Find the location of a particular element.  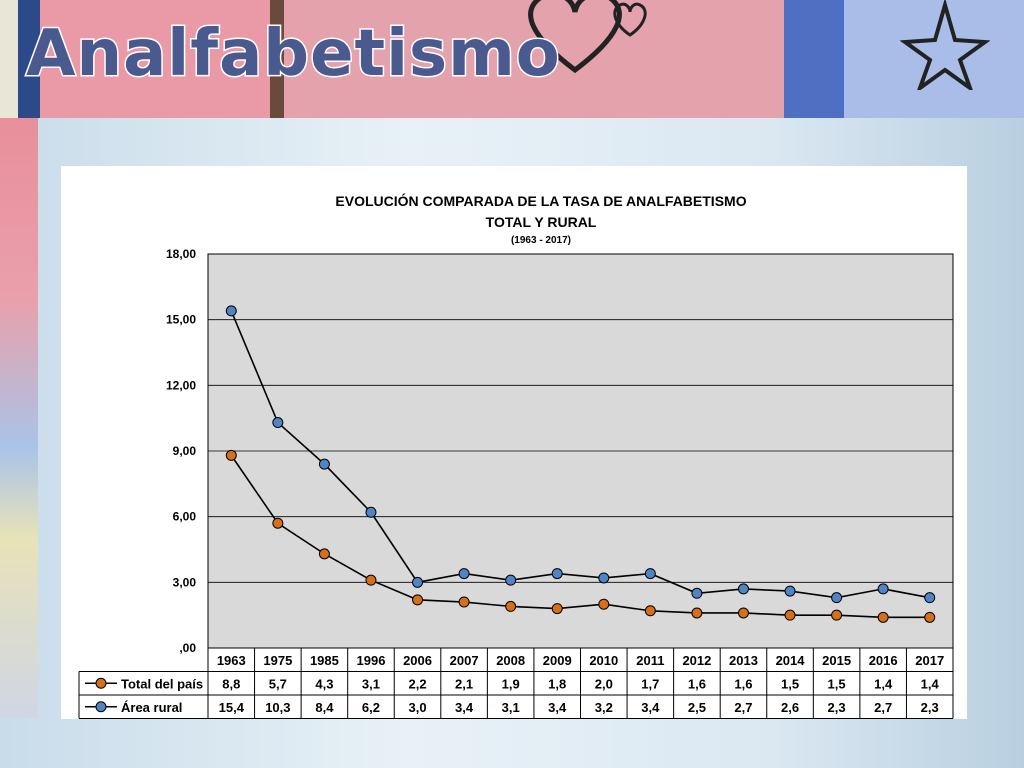

left-decorative-strip is located at coordinates (19, 418).